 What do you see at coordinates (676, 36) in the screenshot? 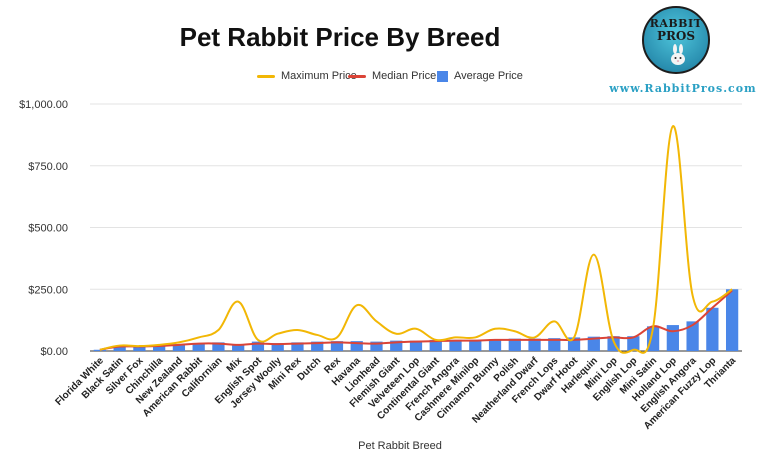
I see `logo-line2: PROS` at bounding box center [676, 36].